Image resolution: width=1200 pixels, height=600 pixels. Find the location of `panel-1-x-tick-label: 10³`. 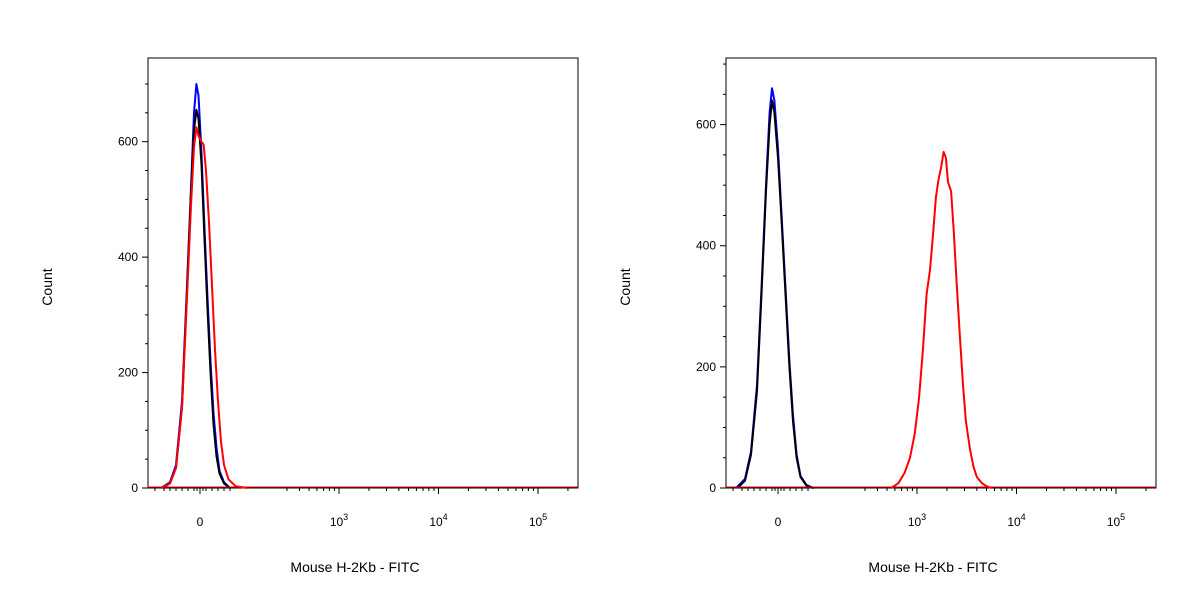

panel-1-x-tick-label: 10³ is located at coordinates (339, 520).